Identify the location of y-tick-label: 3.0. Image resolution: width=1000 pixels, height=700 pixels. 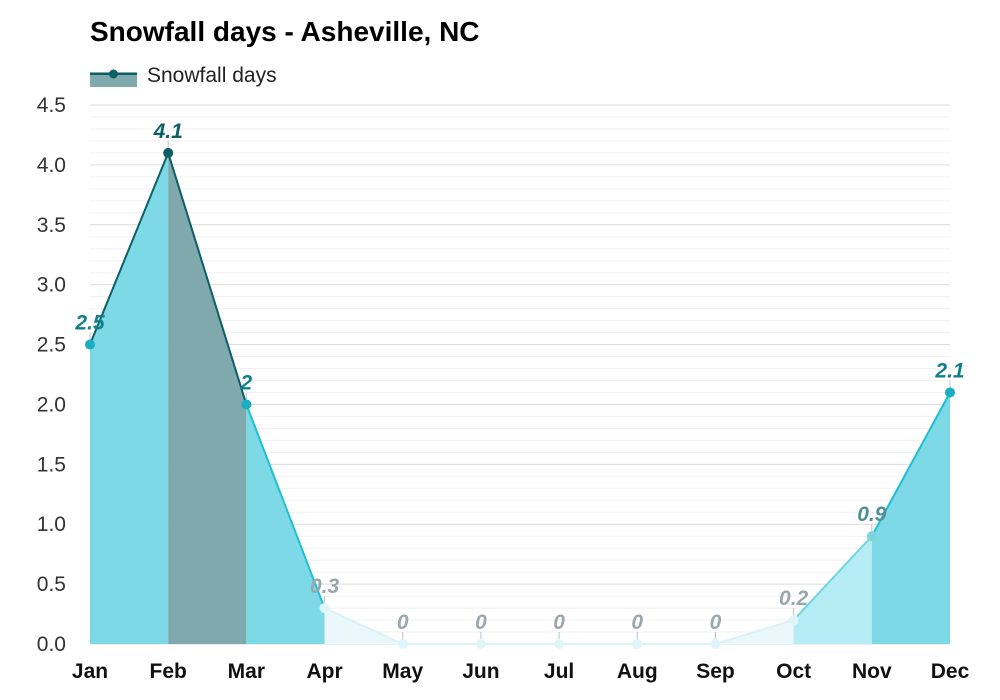
(51, 285).